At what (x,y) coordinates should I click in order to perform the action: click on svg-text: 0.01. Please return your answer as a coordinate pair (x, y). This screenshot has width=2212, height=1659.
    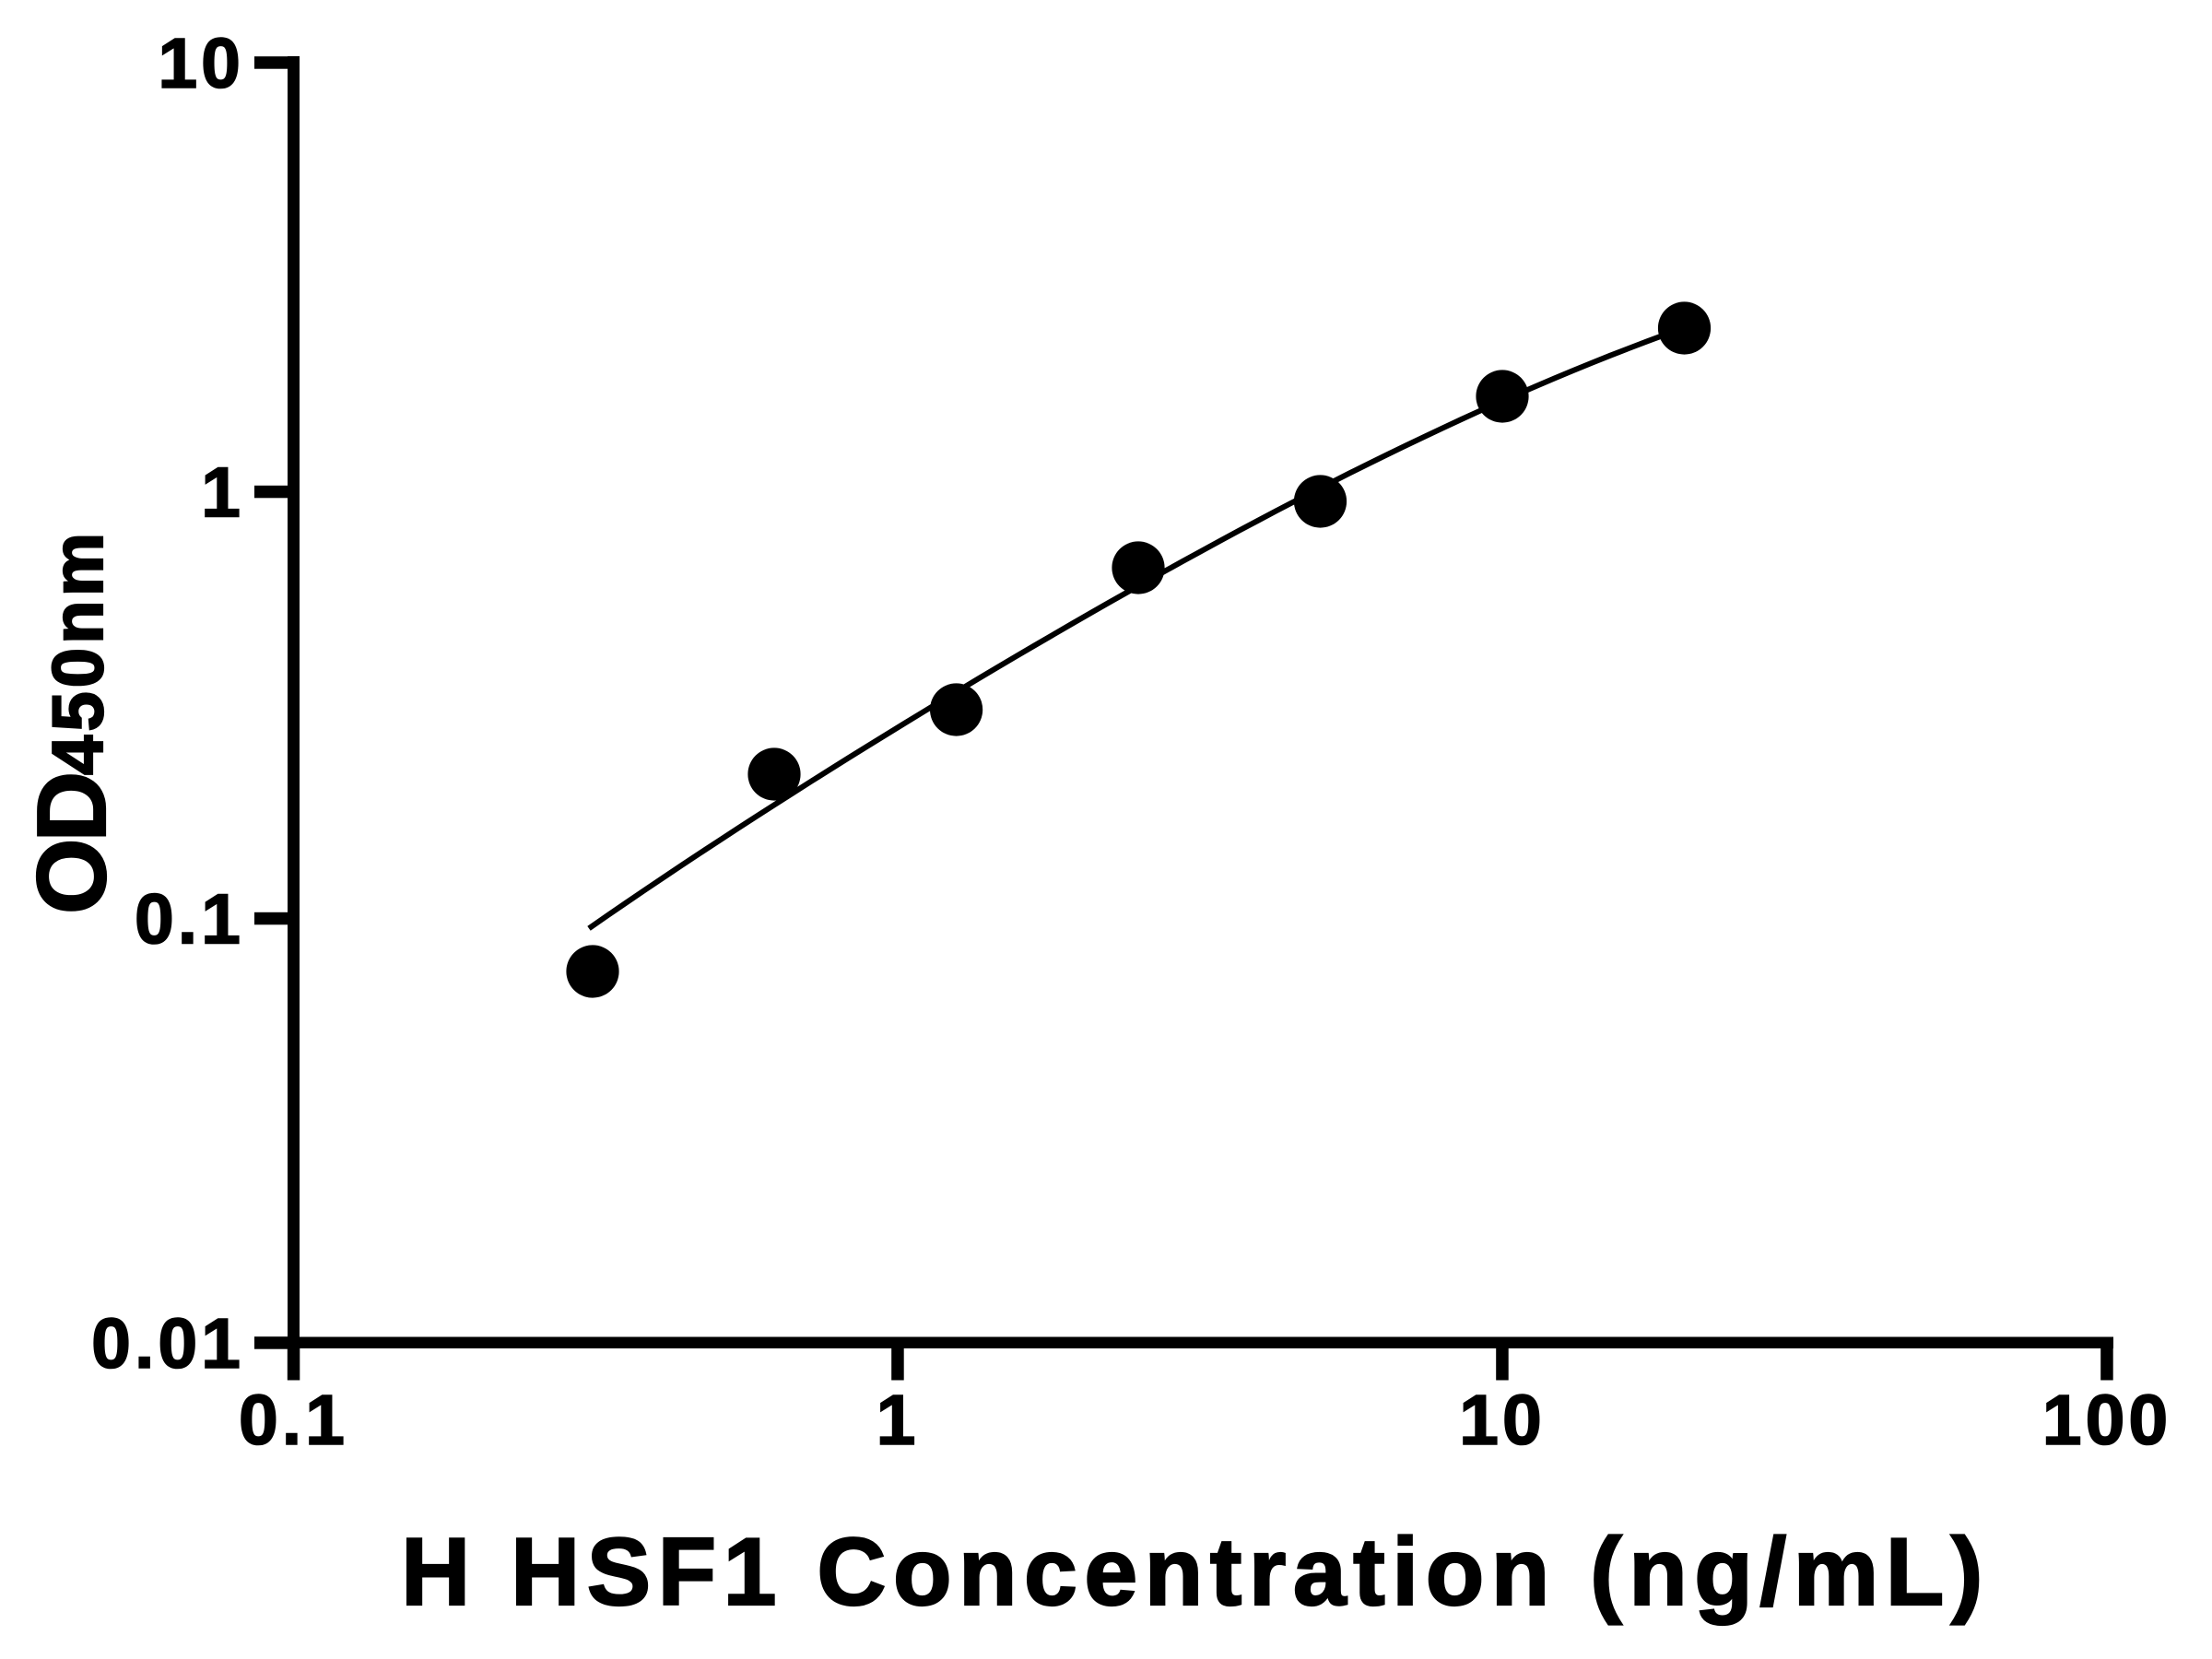
    Looking at the image, I should click on (167, 1343).